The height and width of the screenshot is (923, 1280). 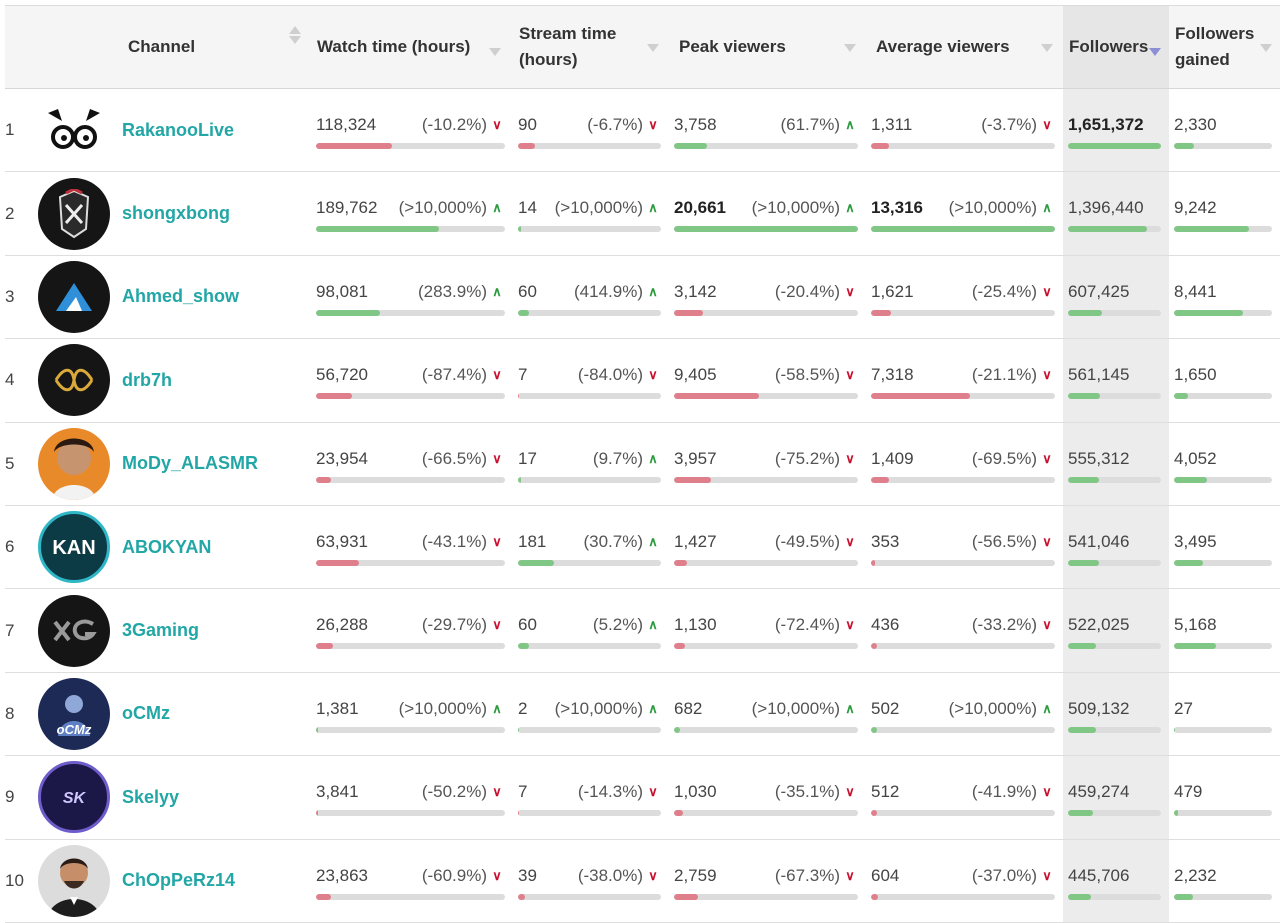 I want to click on average-viewers-change: (-33.2%), so click(x=1004, y=625).